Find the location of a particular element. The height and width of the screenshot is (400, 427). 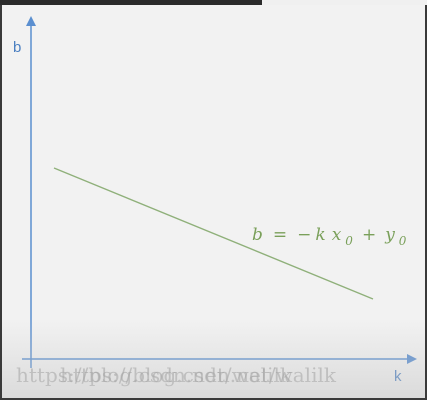

watermark-secondary: https://blog.csdn.net/walilk is located at coordinates (198, 375).